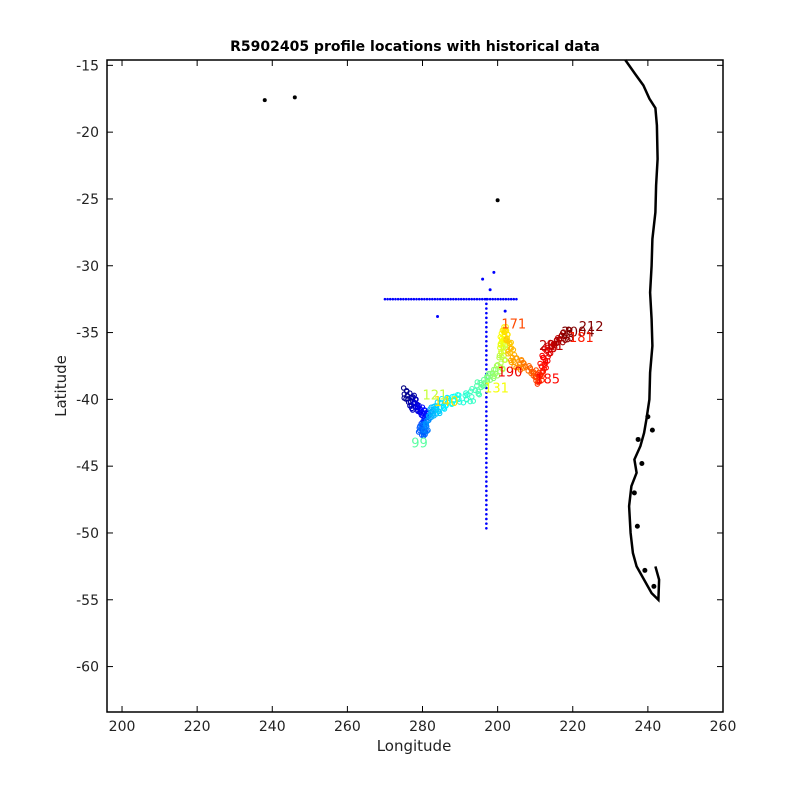  I want to click on profile-label: 190, so click(510, 373).